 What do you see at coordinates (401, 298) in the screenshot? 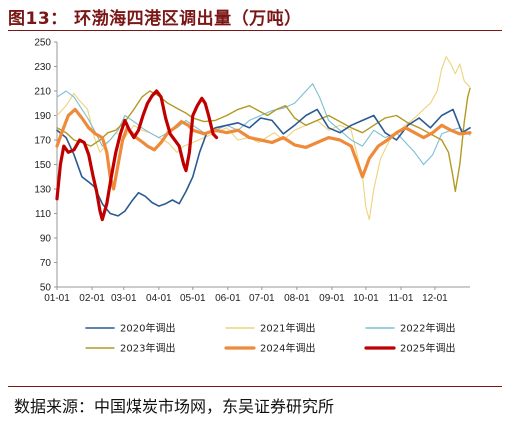
I see `x-tick-label: 11-01` at bounding box center [401, 298].